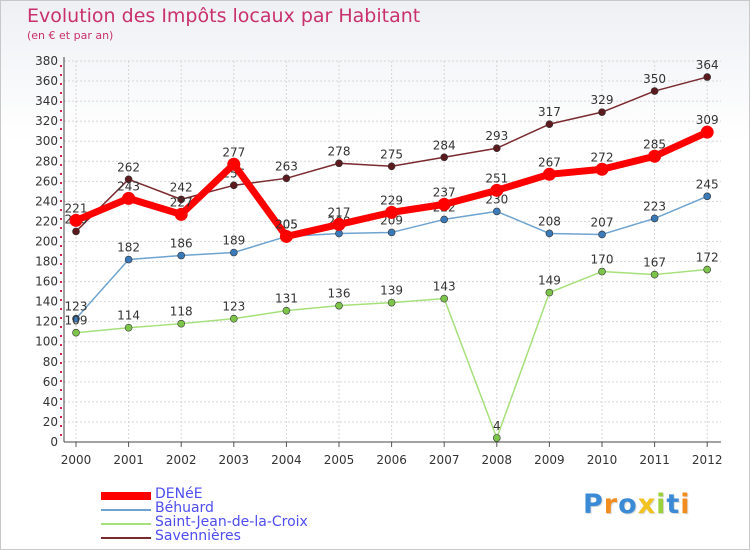 The image size is (750, 550). Describe the element at coordinates (46, 262) in the screenshot. I see `y-tick-label: 180` at that location.